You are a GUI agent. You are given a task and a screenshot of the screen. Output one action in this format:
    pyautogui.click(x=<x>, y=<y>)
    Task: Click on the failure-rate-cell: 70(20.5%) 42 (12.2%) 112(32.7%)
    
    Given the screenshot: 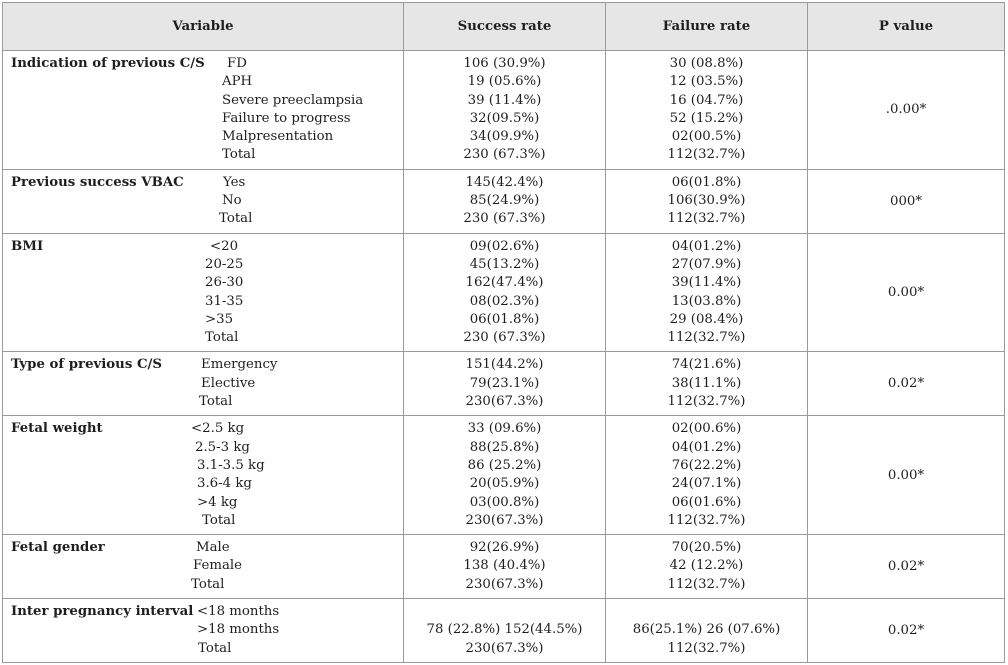 What is the action you would take?
    pyautogui.click(x=706, y=567)
    